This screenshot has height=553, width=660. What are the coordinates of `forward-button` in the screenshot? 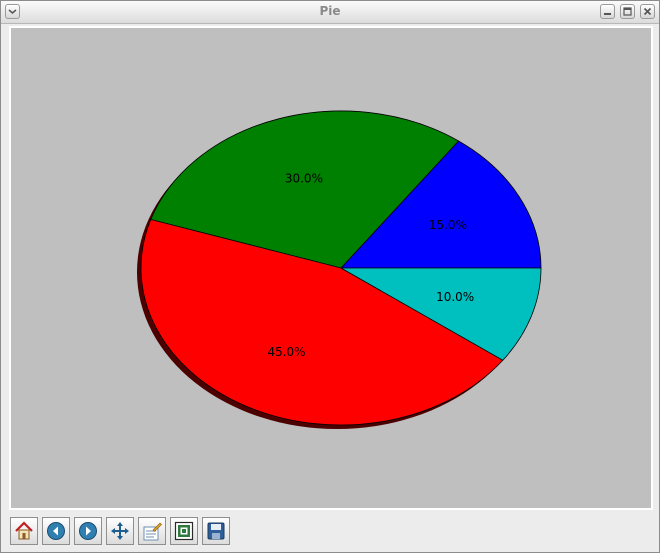 It's located at (88, 531).